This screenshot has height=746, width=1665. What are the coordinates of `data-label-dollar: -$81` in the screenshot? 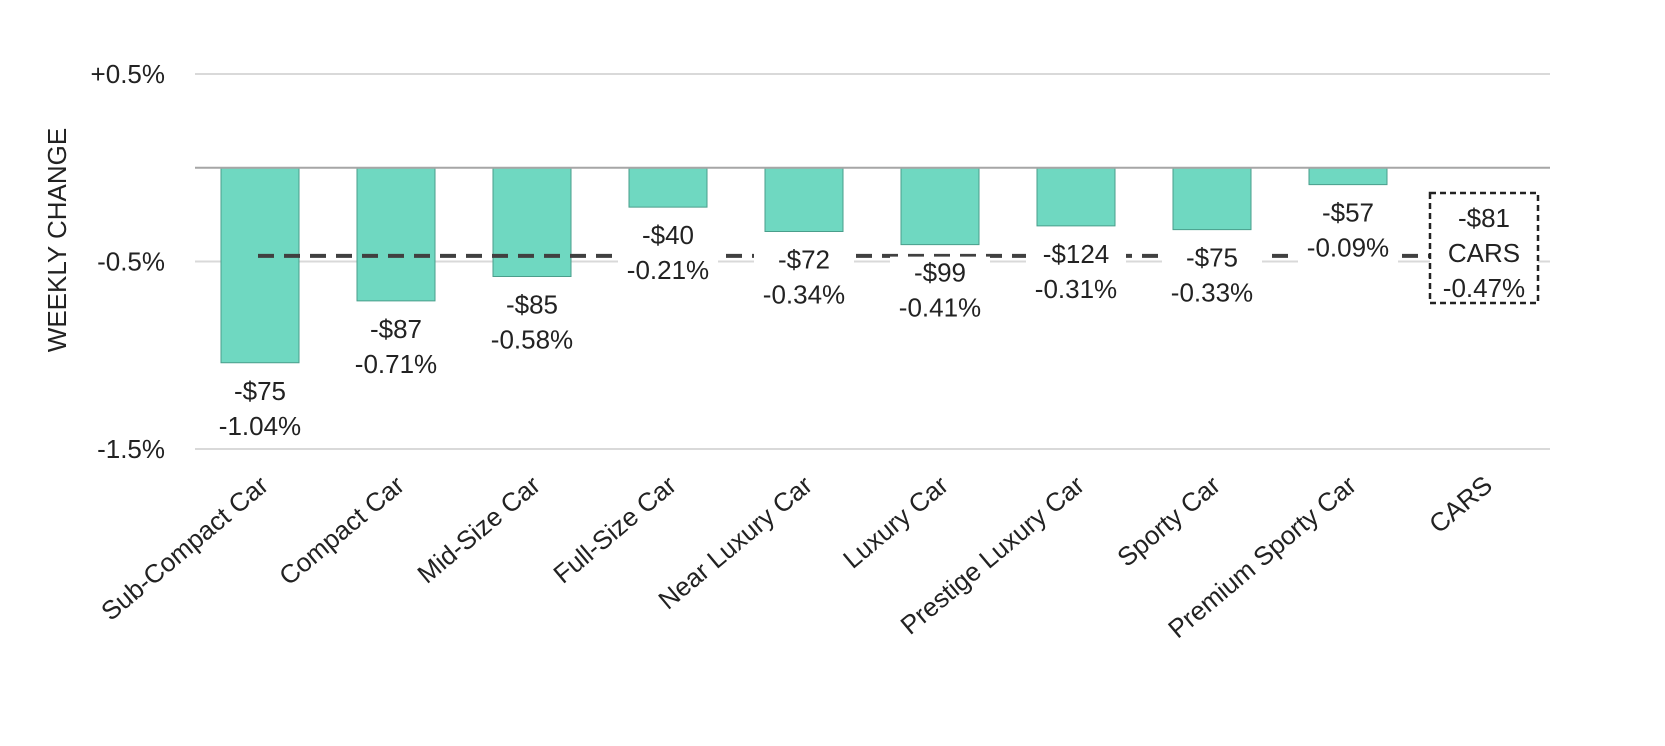 It's located at (1484, 218).